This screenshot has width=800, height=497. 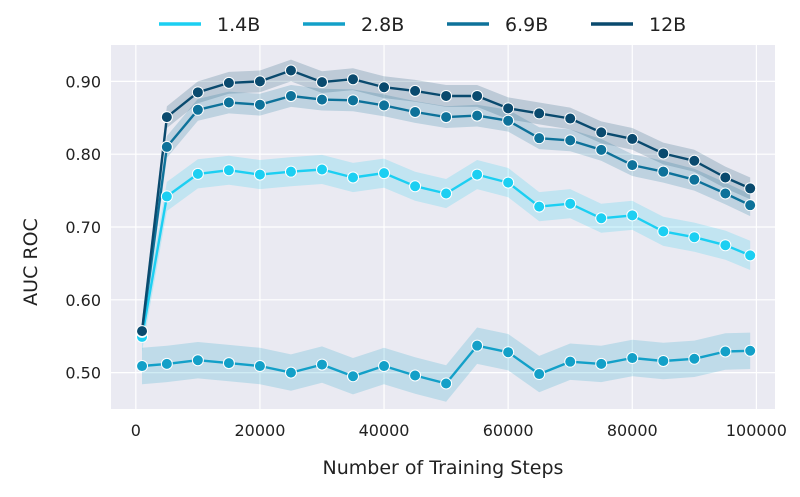 I want to click on legend-item-2.8B: 2.8B, so click(x=353, y=25).